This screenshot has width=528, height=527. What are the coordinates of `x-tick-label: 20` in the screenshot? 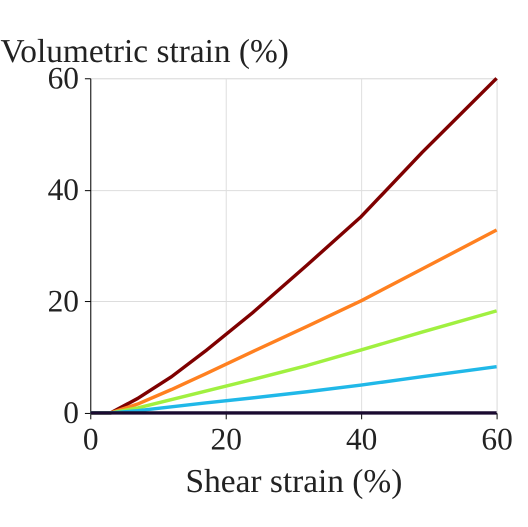 It's located at (226, 439).